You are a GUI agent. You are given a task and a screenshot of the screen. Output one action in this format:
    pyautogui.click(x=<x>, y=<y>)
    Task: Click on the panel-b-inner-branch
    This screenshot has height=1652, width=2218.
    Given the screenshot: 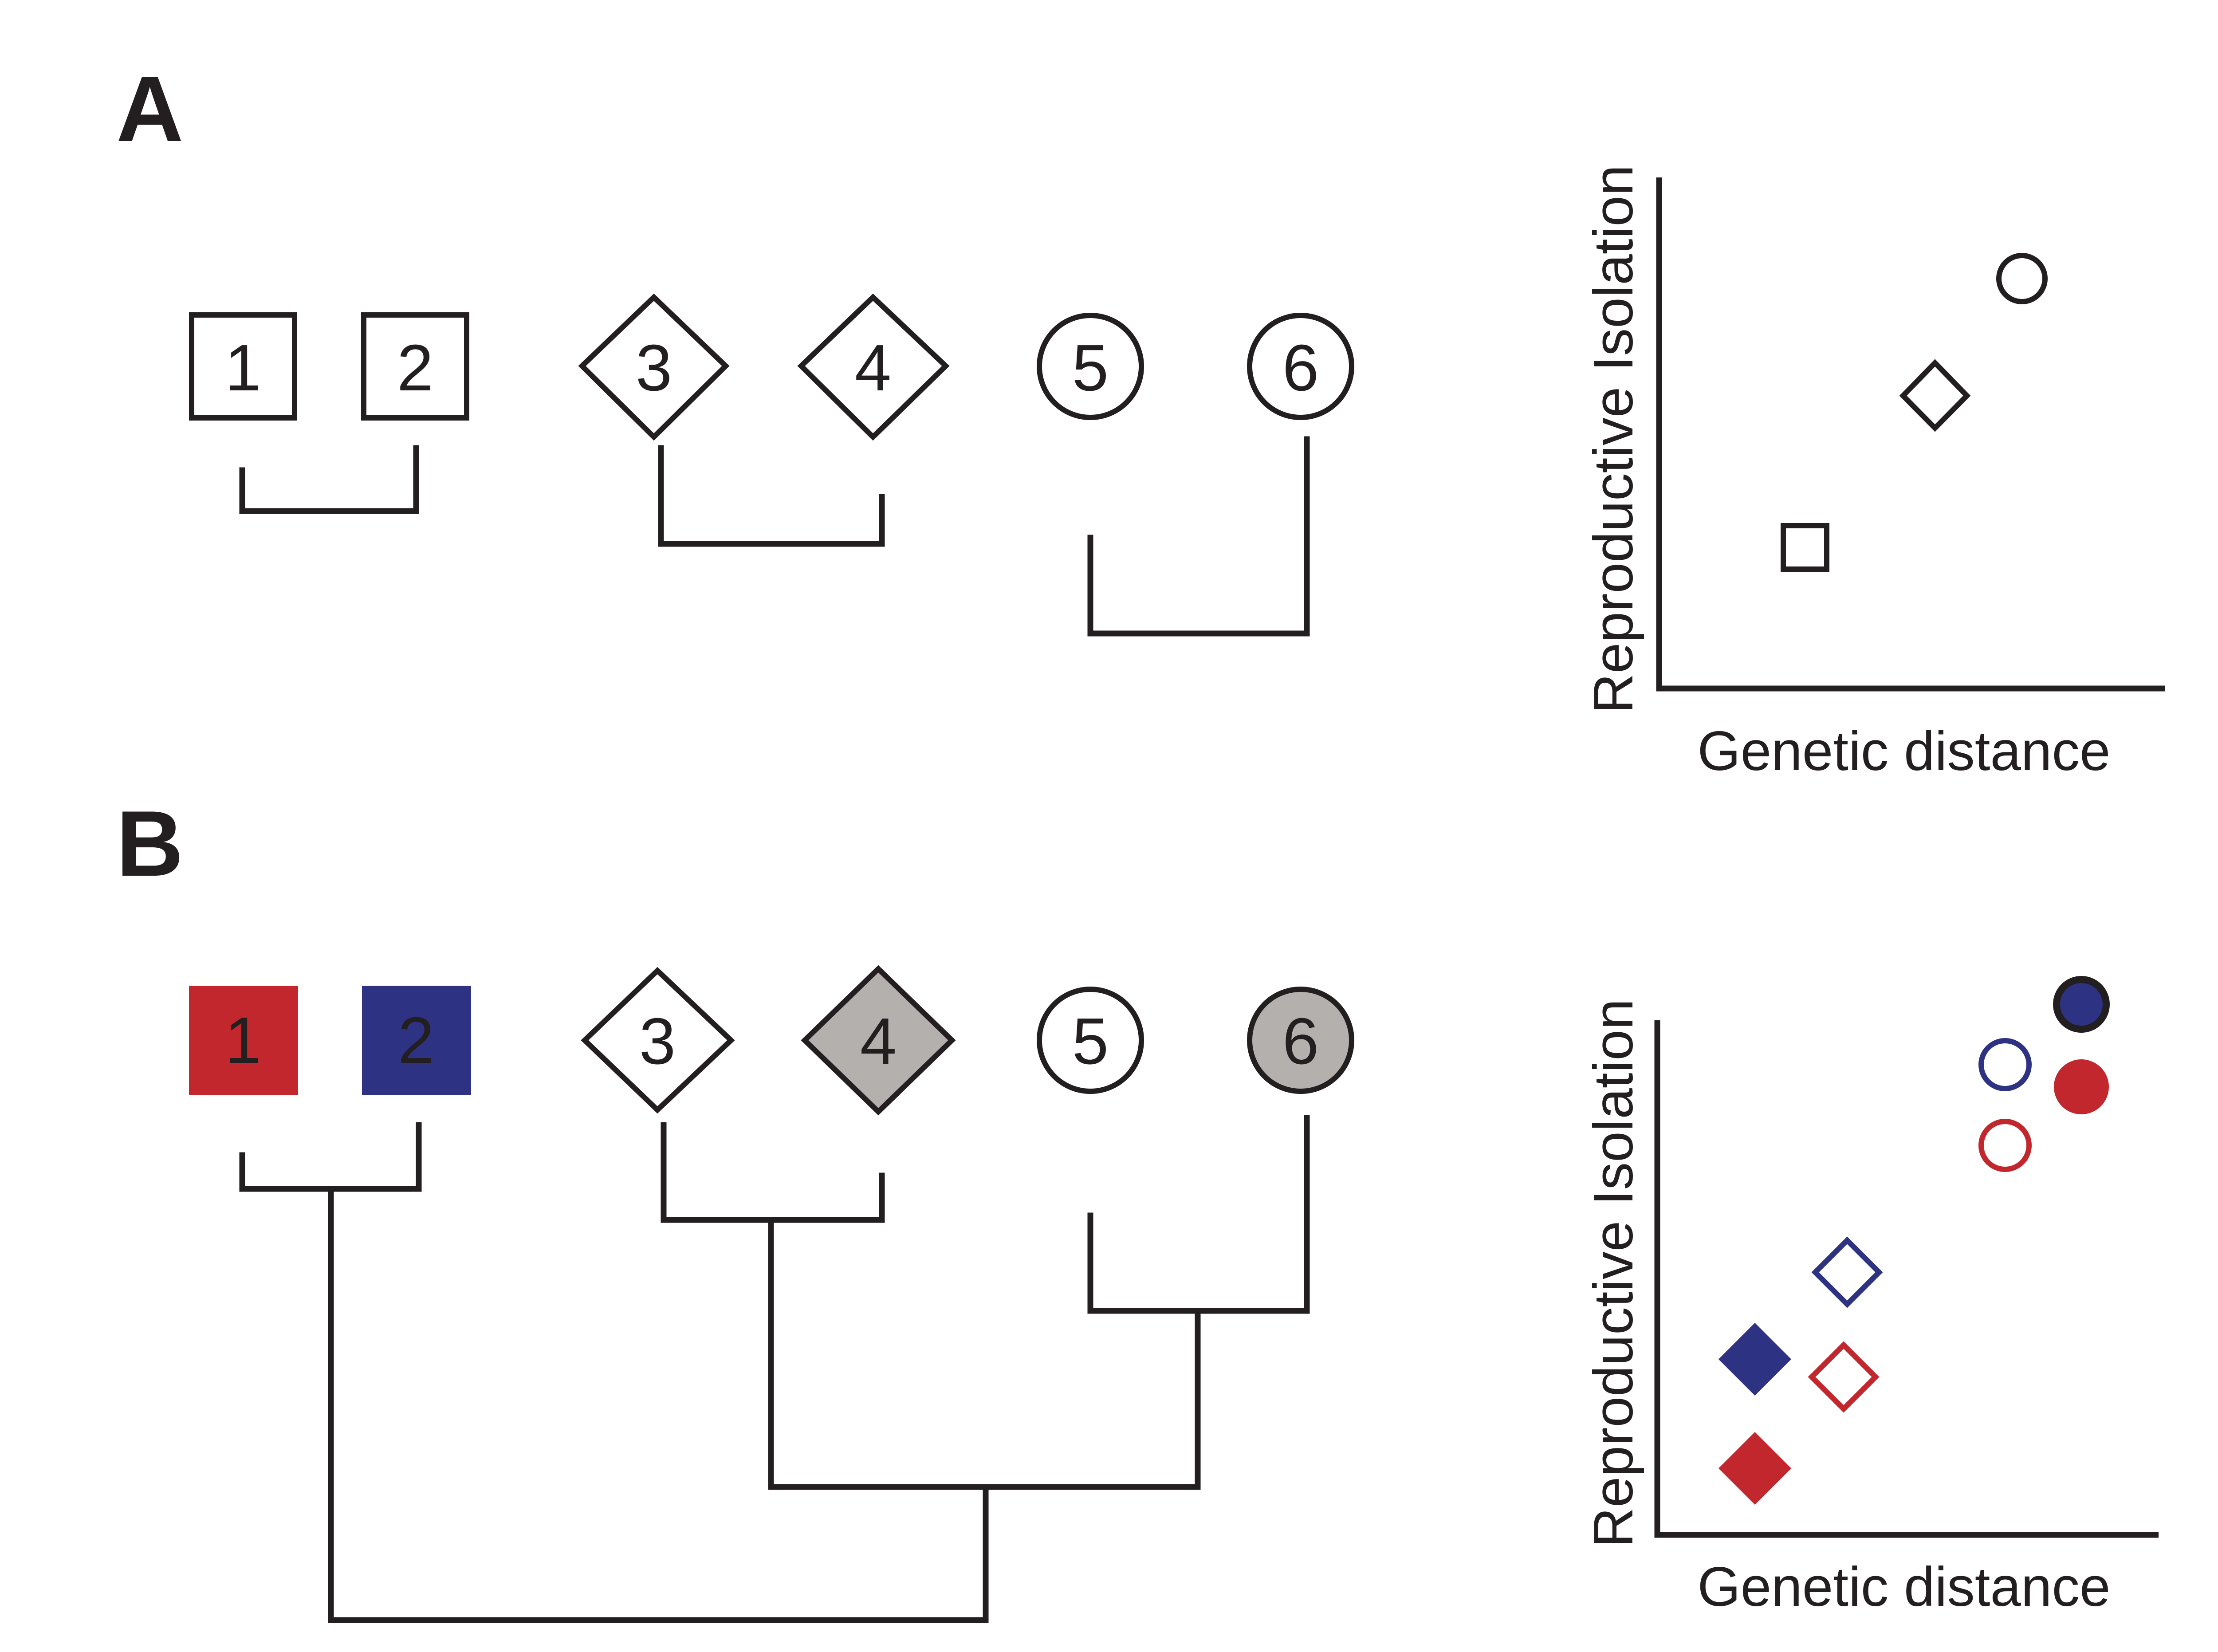 What is the action you would take?
    pyautogui.click(x=984, y=1353)
    